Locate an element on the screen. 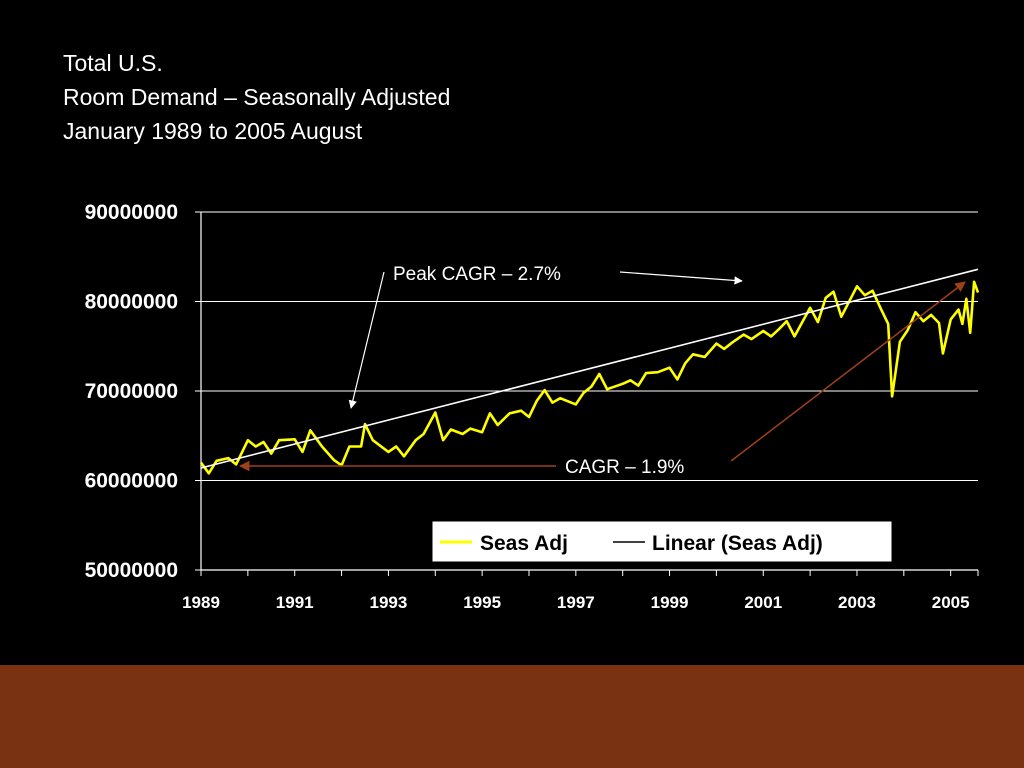 The image size is (1024, 768). legend-box is located at coordinates (662, 541).